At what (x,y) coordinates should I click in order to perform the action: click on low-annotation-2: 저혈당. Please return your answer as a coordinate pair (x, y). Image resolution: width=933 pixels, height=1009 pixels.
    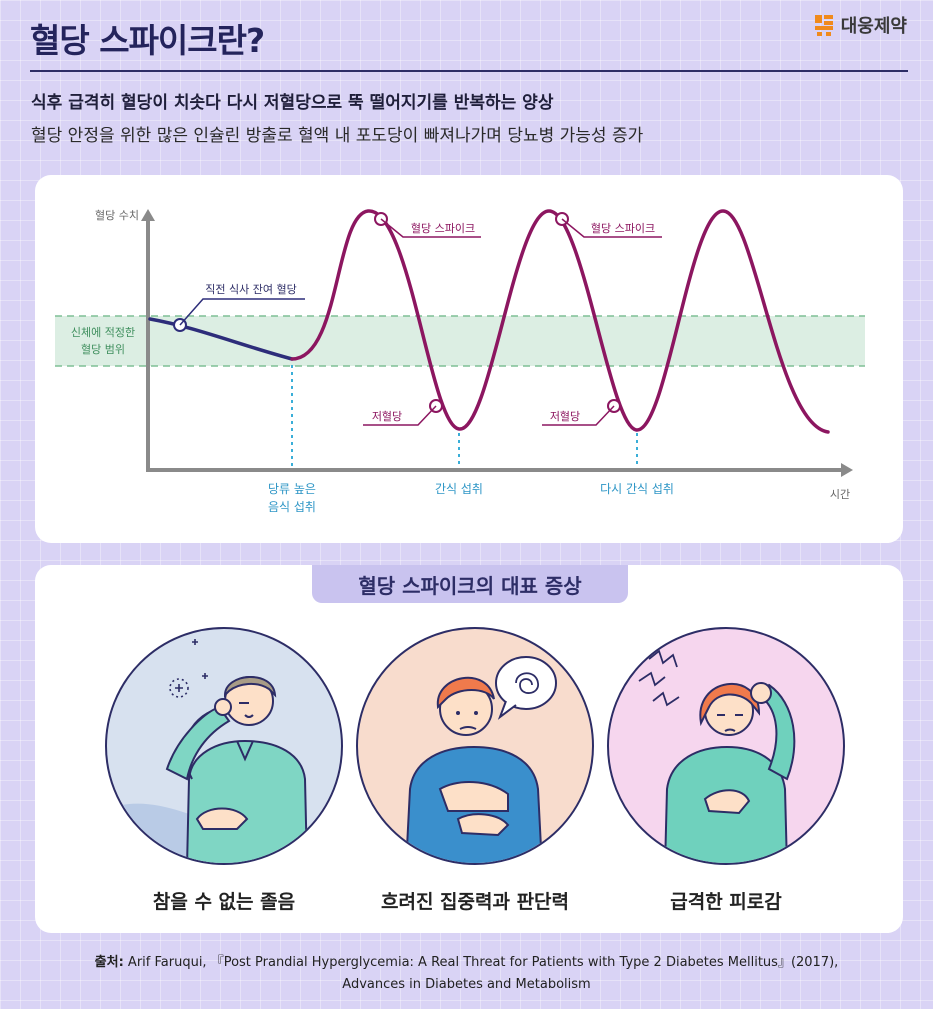
    Looking at the image, I should click on (565, 416).